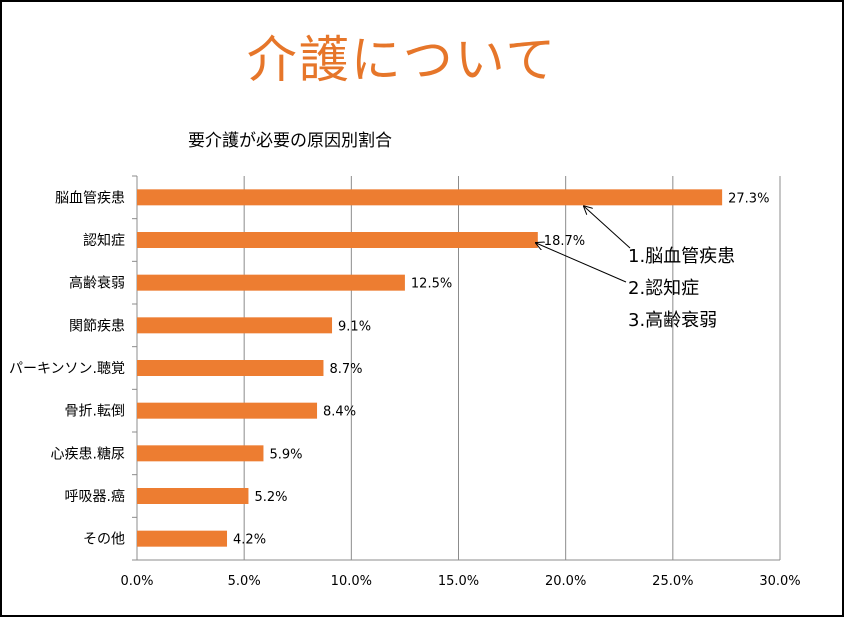  What do you see at coordinates (90, 198) in the screenshot?
I see `category-label: 脳血管疾患` at bounding box center [90, 198].